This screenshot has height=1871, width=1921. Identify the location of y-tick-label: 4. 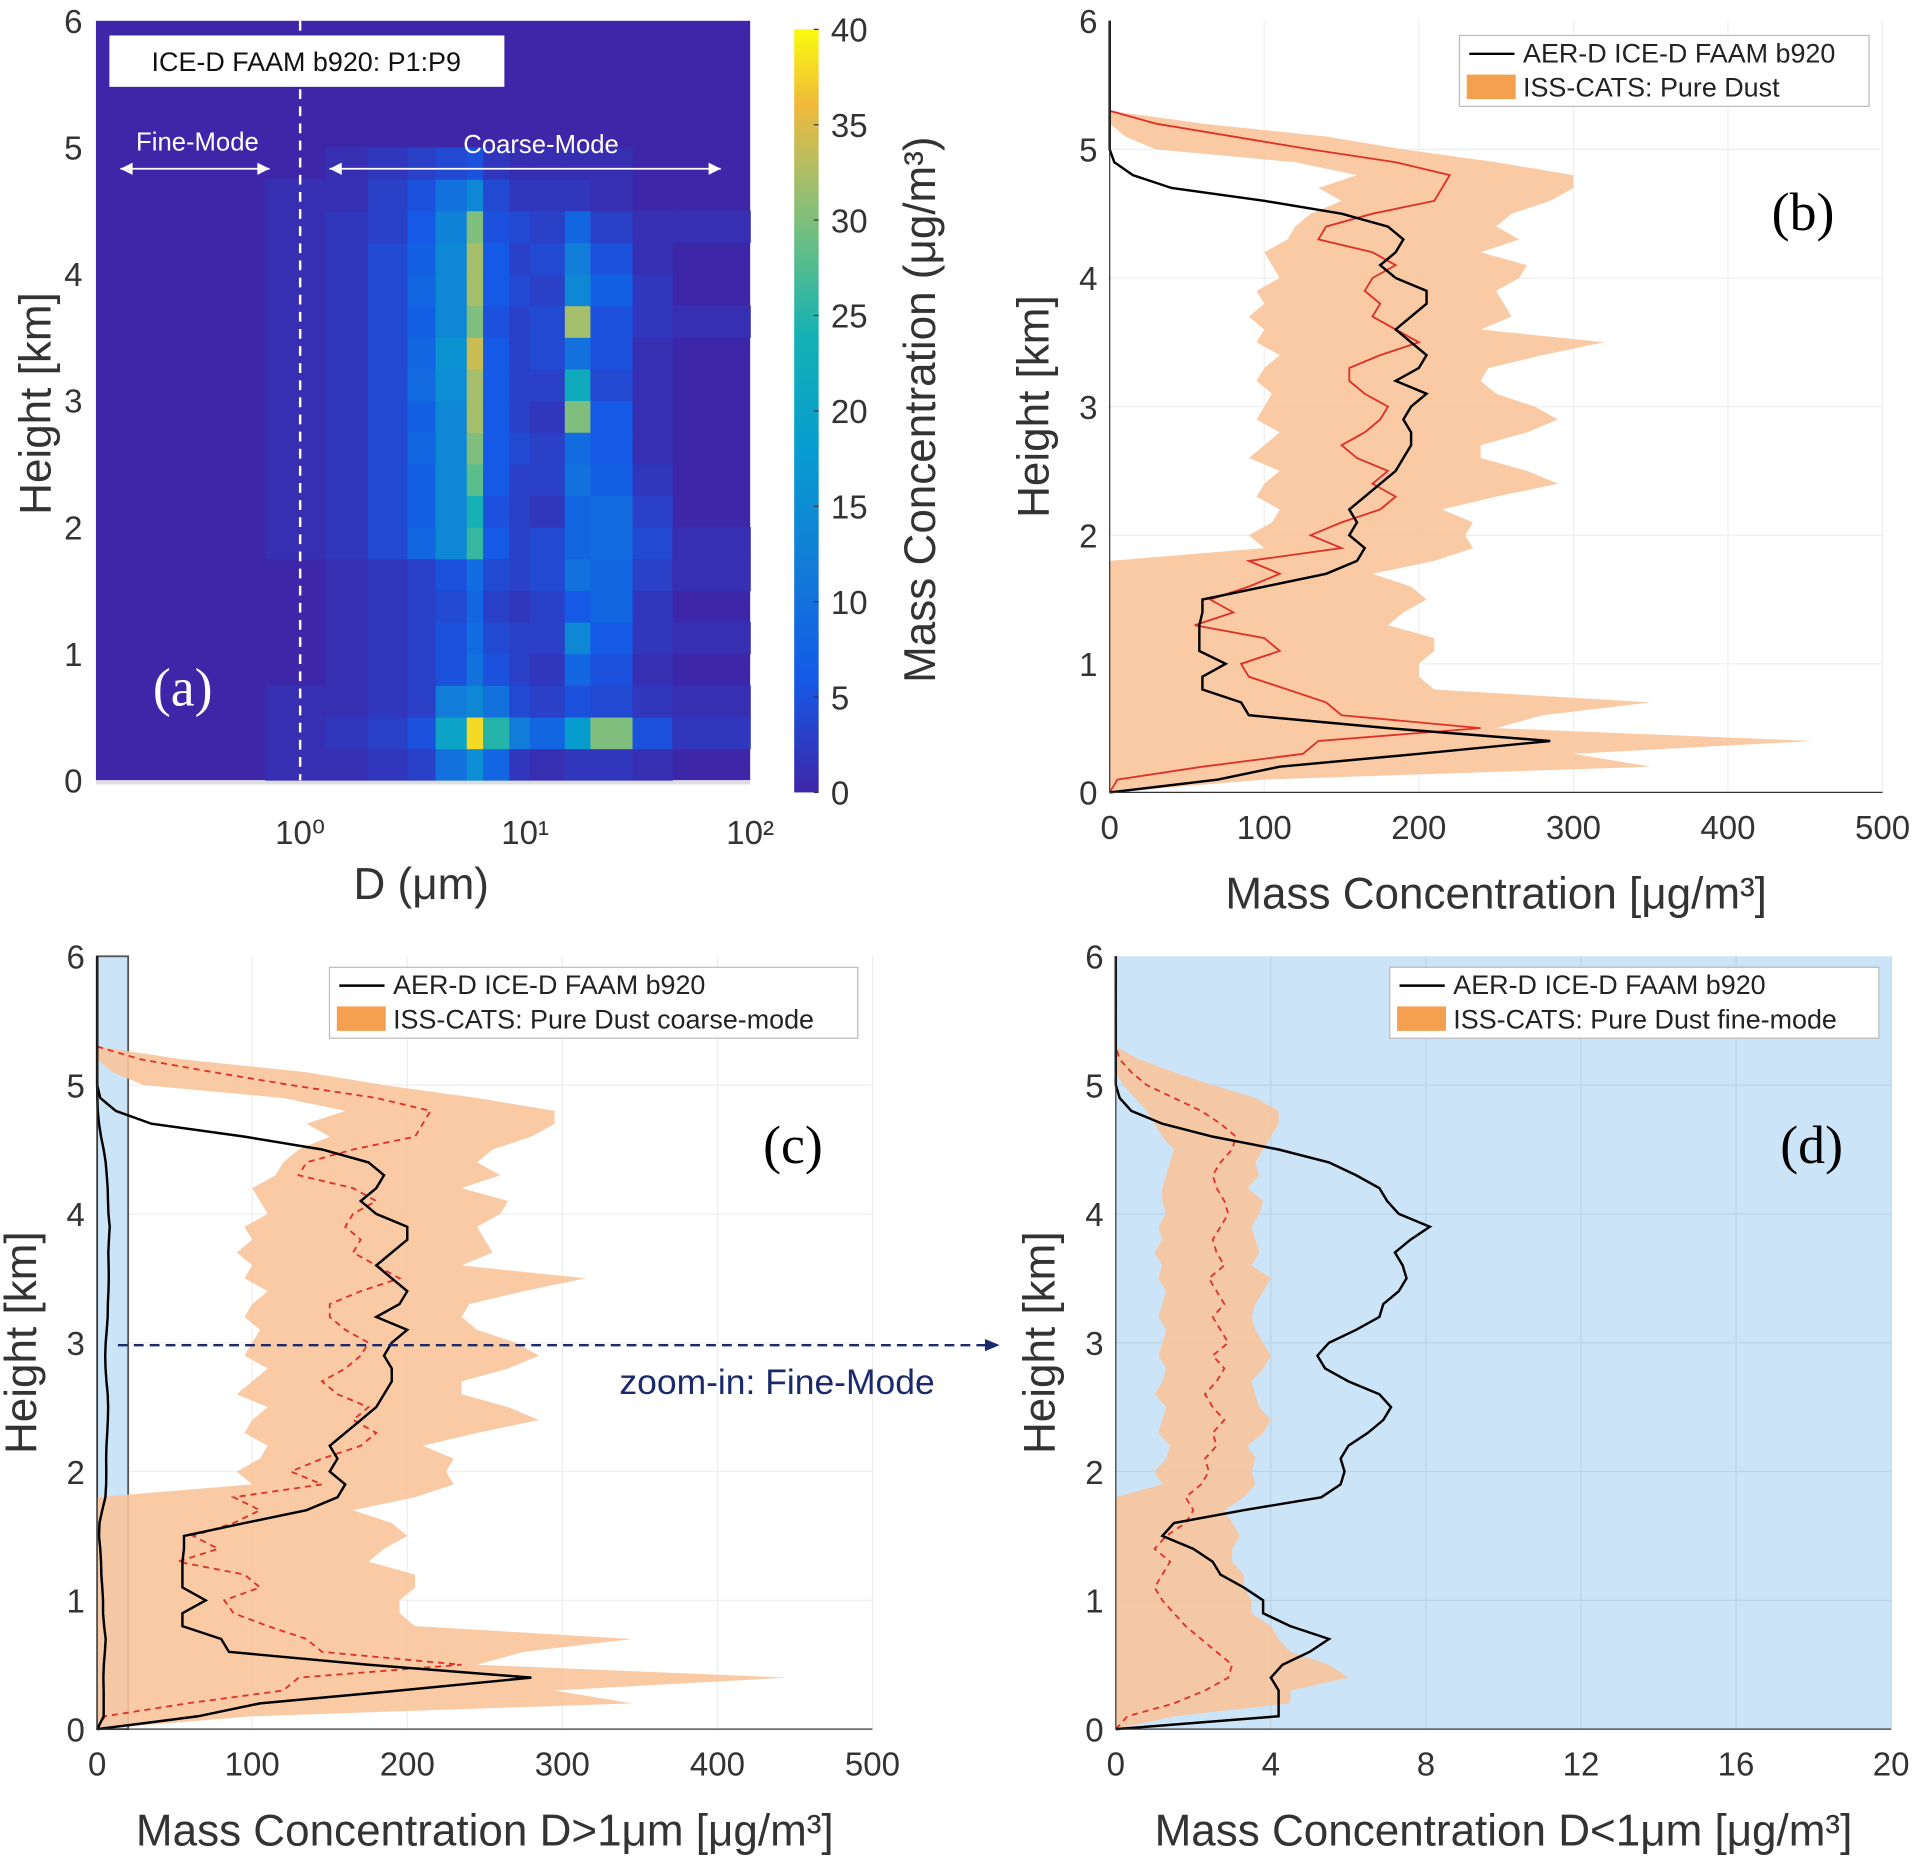
(73, 274).